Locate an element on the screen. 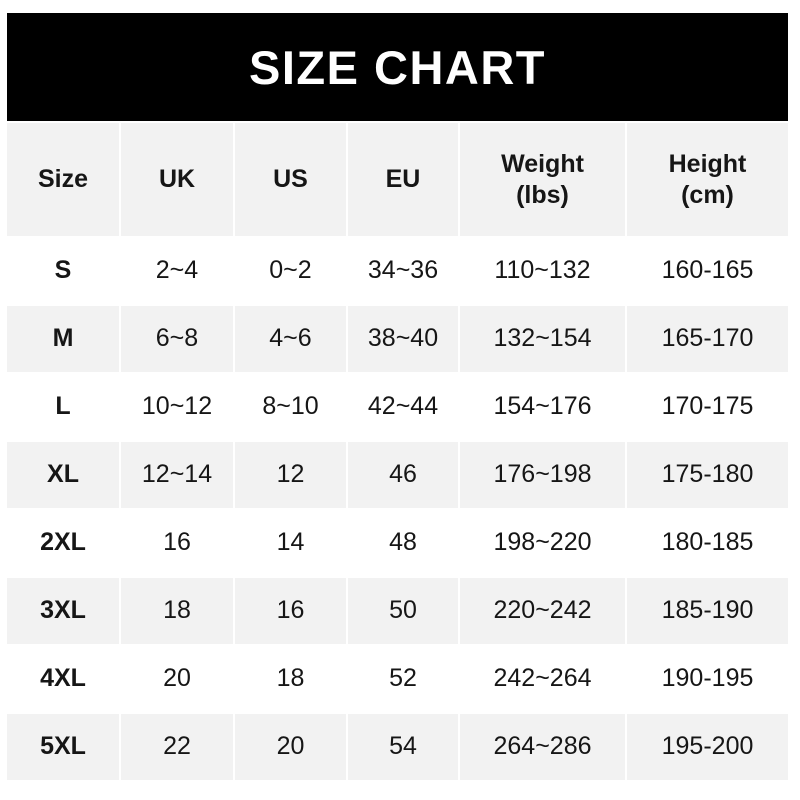  table-row: XL 12~14 12 46 176~198 175-180 is located at coordinates (397, 476).